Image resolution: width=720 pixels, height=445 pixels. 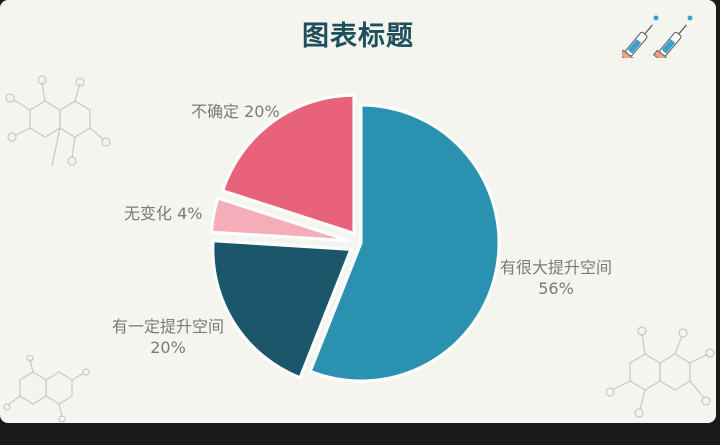 I want to click on slice-category-no-change: 无变化, so click(x=148, y=213).